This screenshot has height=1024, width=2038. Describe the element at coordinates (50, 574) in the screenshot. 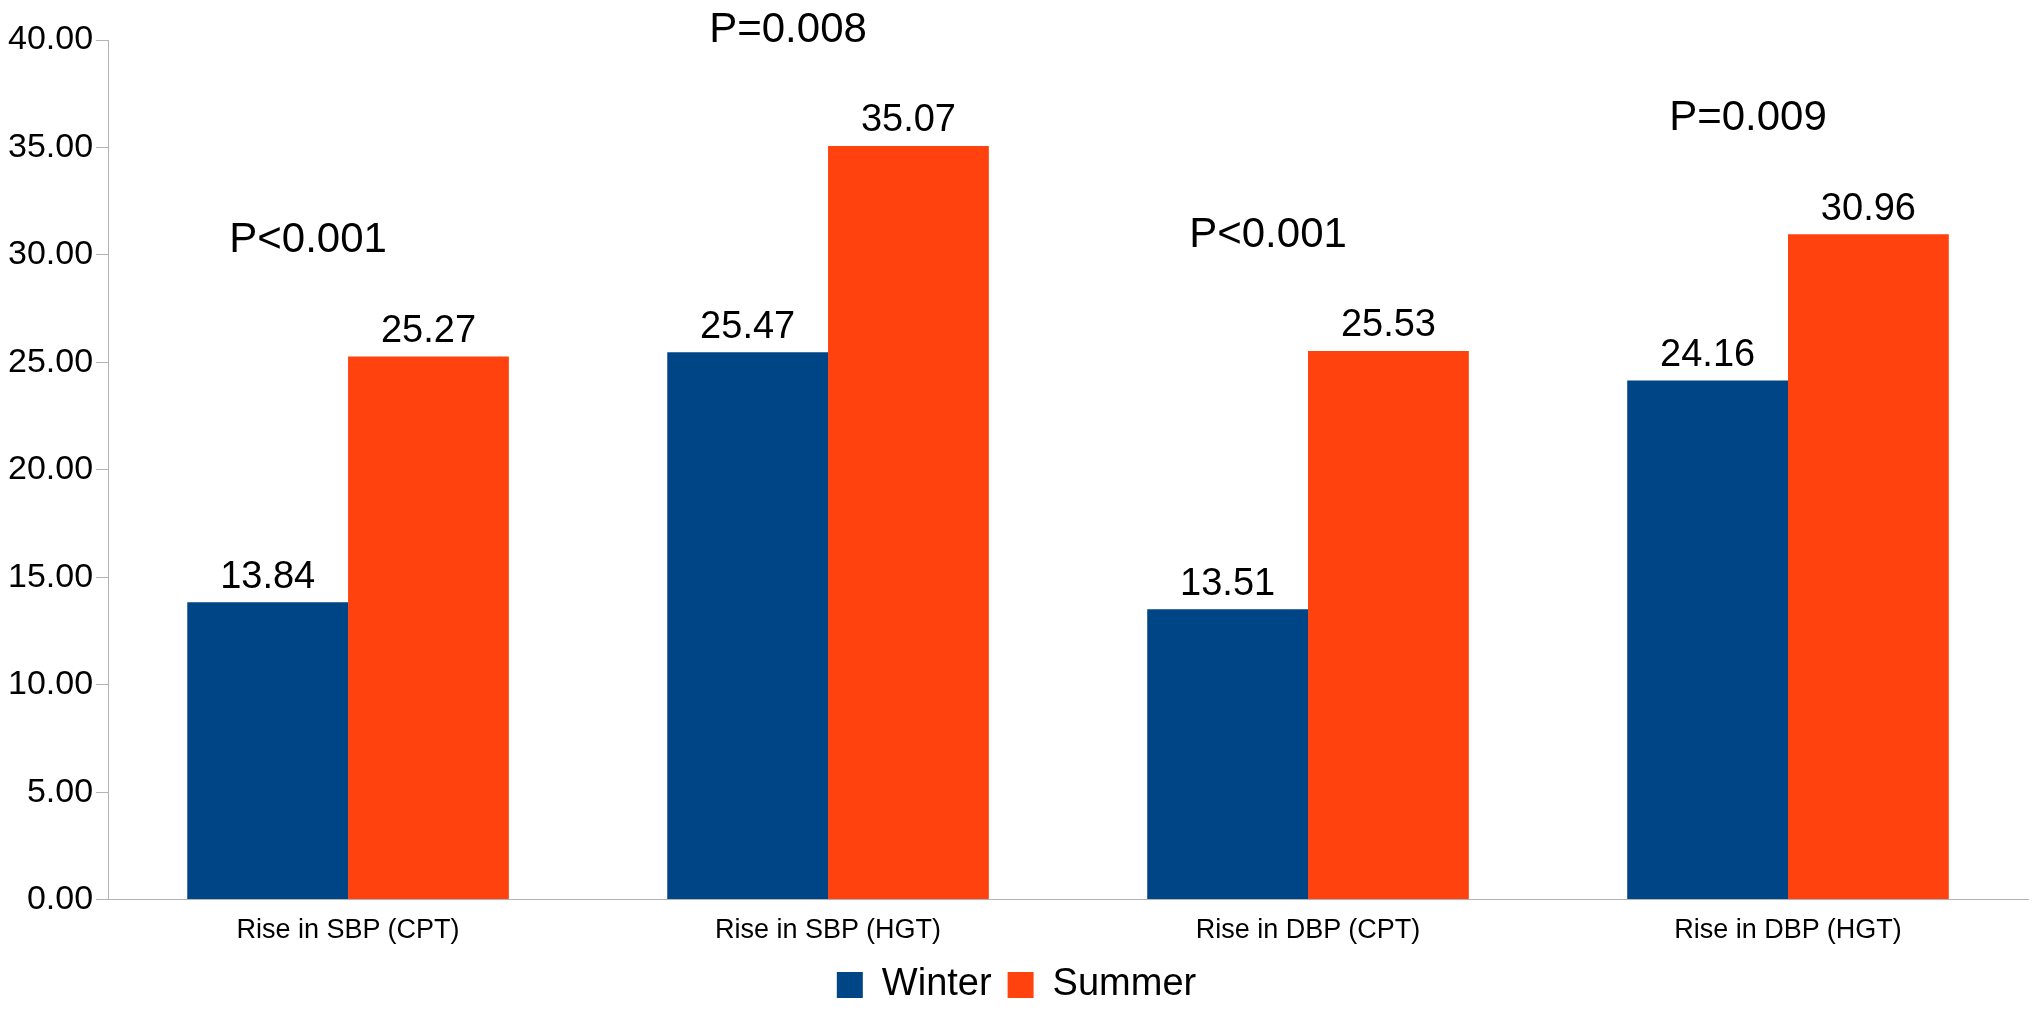

I see `y-tick-label: 15.00` at that location.